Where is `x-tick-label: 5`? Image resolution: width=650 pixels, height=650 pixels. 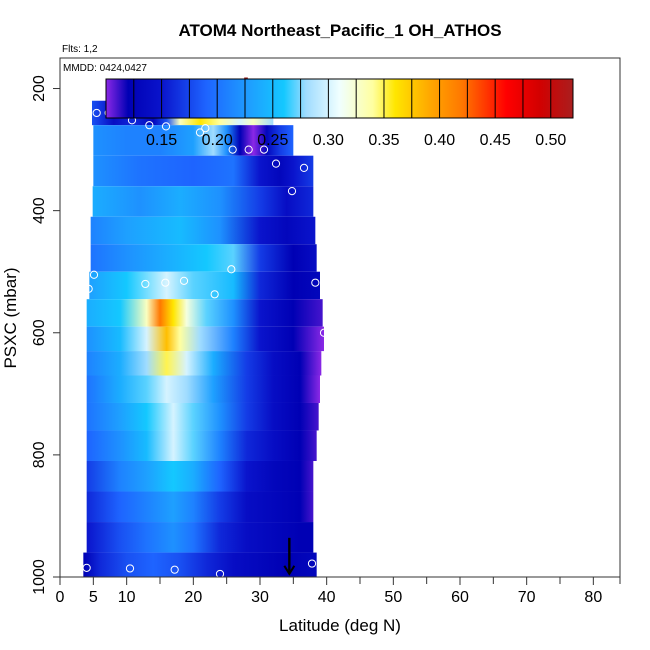 x-tick-label: 5 is located at coordinates (93, 597).